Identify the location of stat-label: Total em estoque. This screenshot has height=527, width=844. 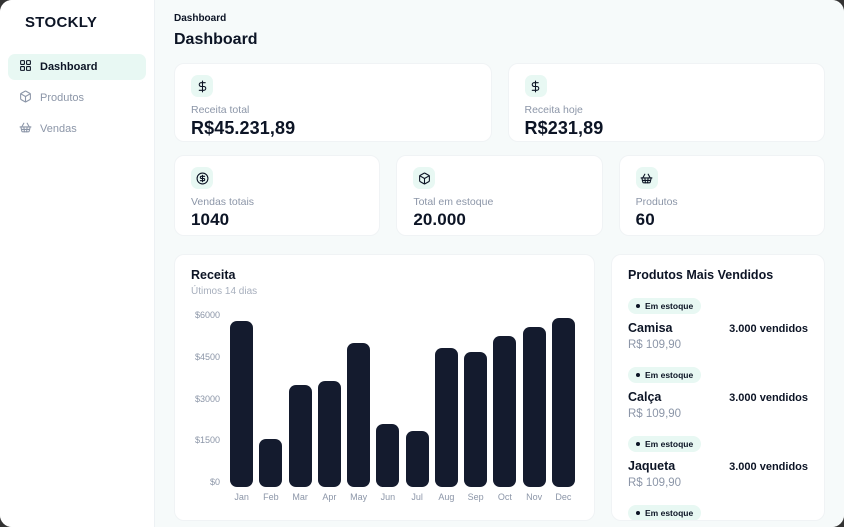
(453, 202).